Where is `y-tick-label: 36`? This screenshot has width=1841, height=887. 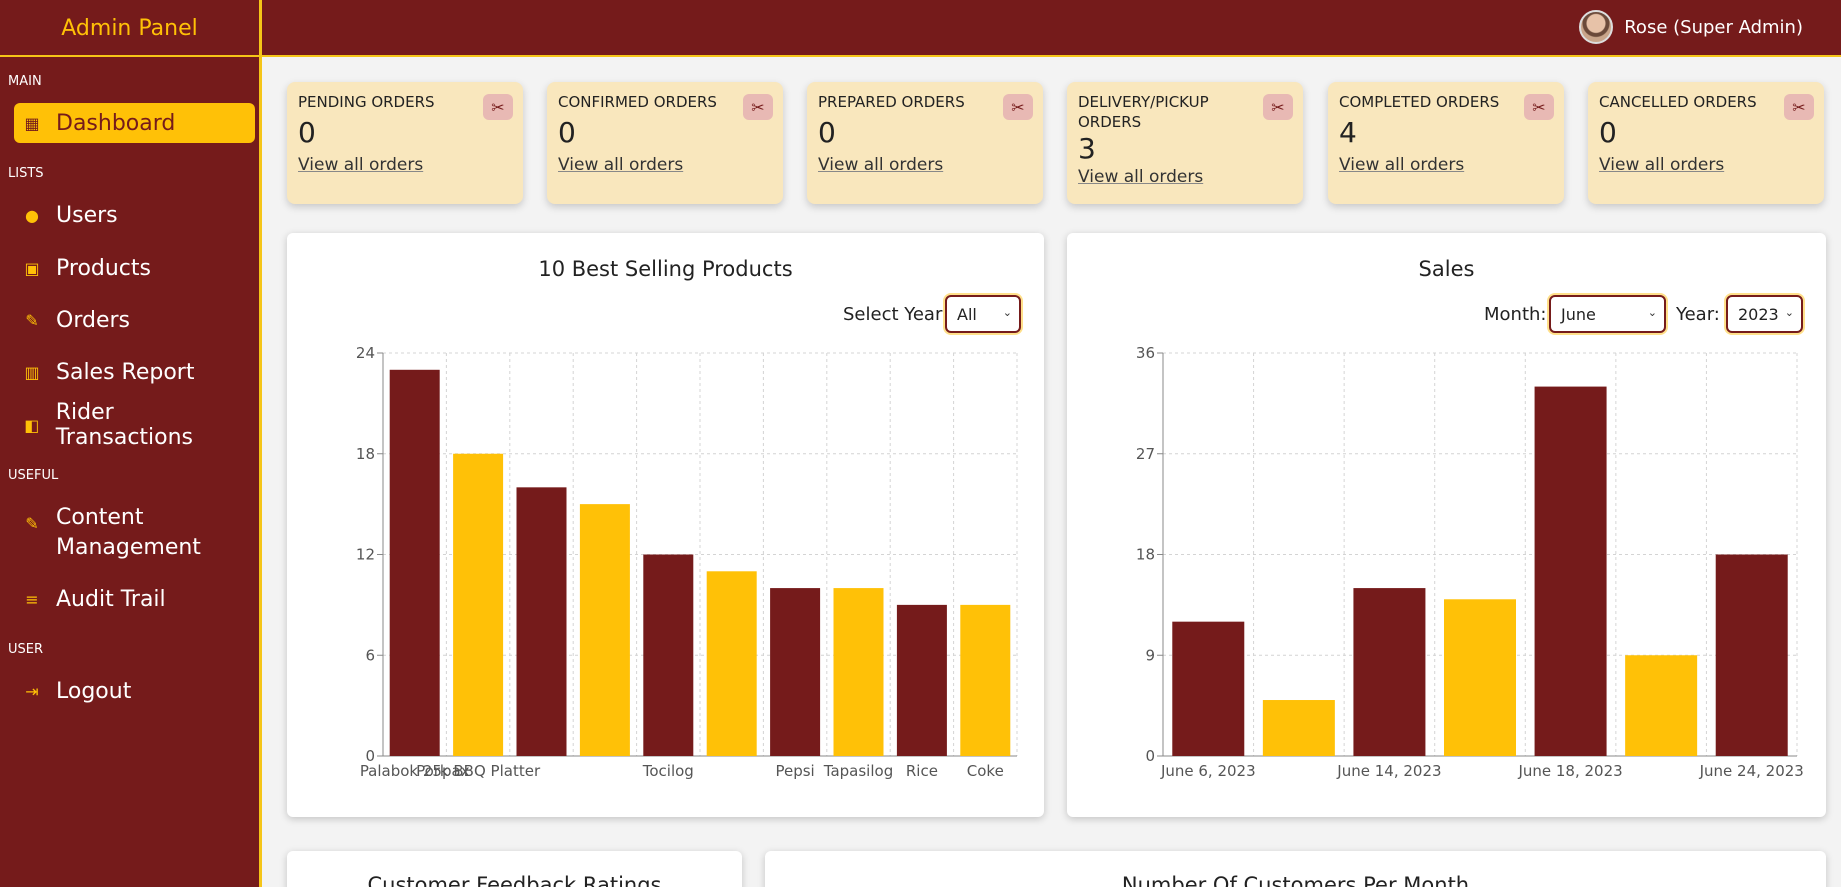 y-tick-label: 36 is located at coordinates (1145, 353).